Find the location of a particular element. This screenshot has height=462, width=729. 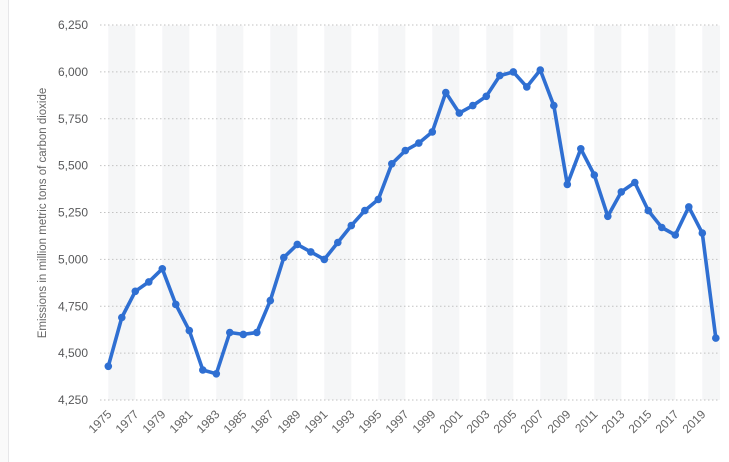

x-tick-label: 2015 is located at coordinates (640, 421).